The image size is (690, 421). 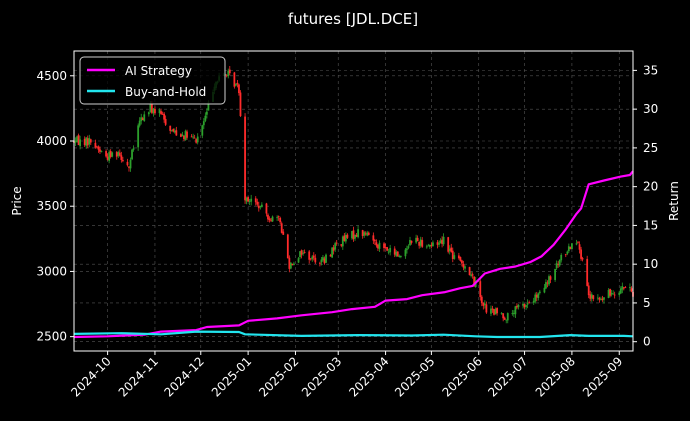 What do you see at coordinates (51, 337) in the screenshot?
I see `left-tick-label: 2500` at bounding box center [51, 337].